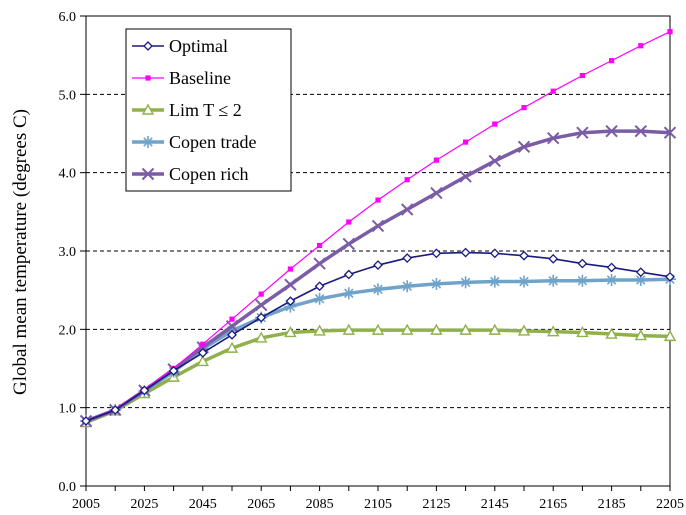 This screenshot has height=515, width=686. Describe the element at coordinates (20, 252) in the screenshot. I see `y-axis-title: Global mean temperature (degrees C)` at that location.